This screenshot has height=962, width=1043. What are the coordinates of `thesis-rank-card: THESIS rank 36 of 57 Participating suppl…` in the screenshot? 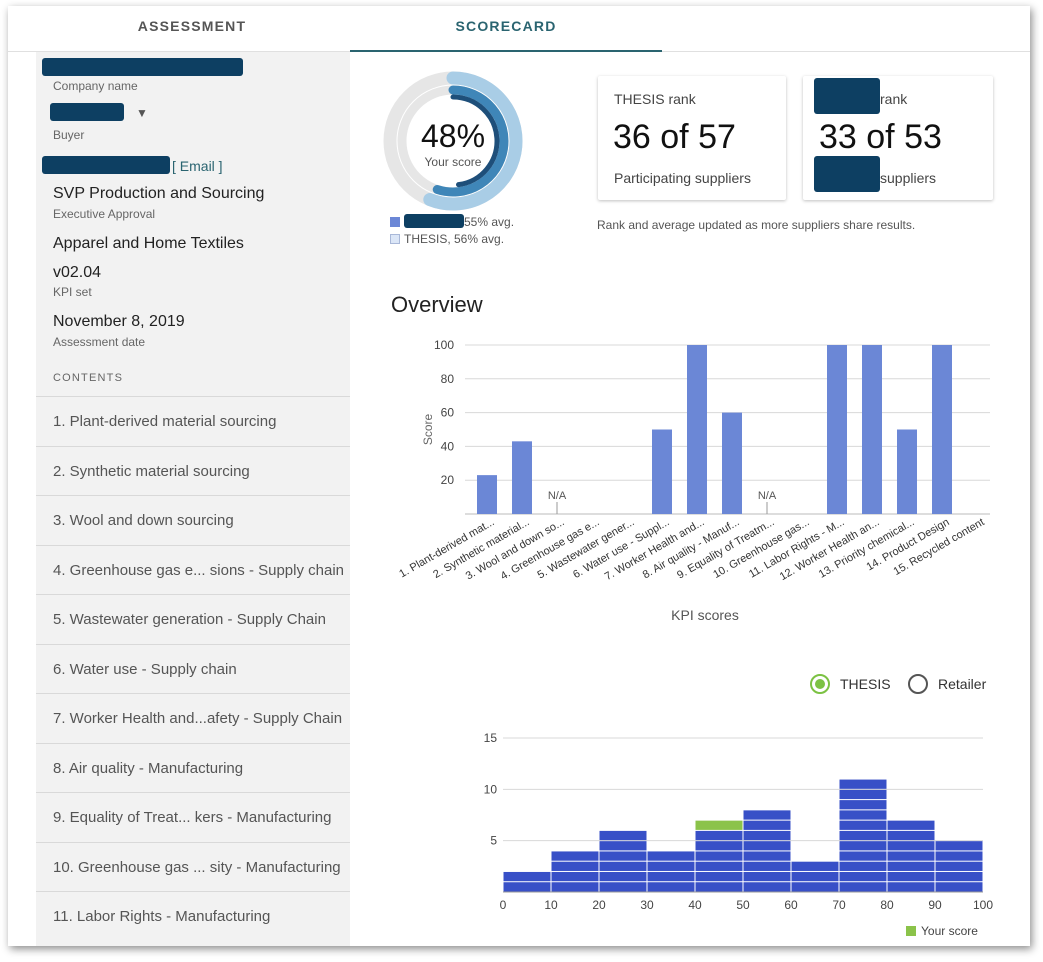 It's located at (692, 138).